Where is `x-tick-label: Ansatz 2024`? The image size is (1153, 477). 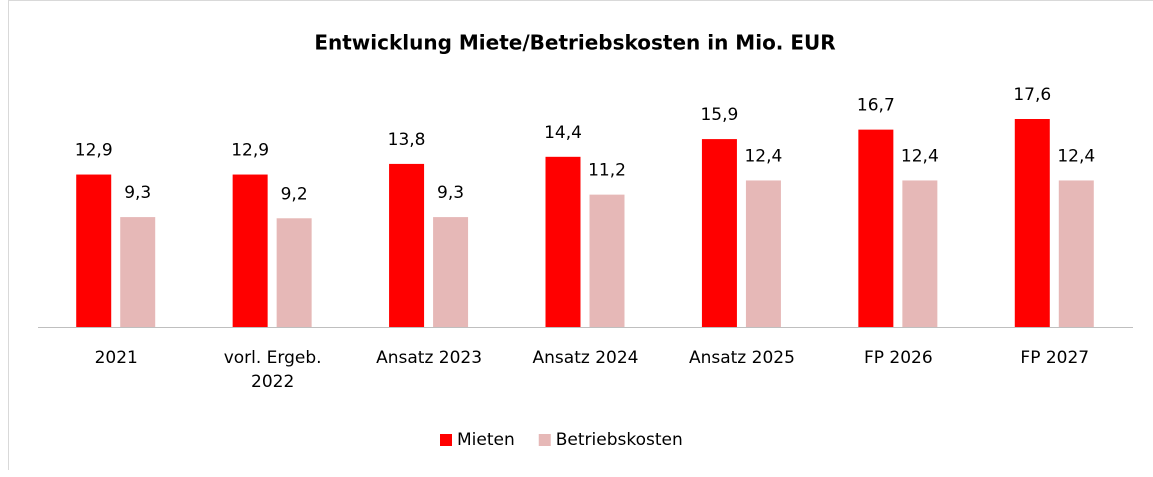
x-tick-label: Ansatz 2024 is located at coordinates (585, 358).